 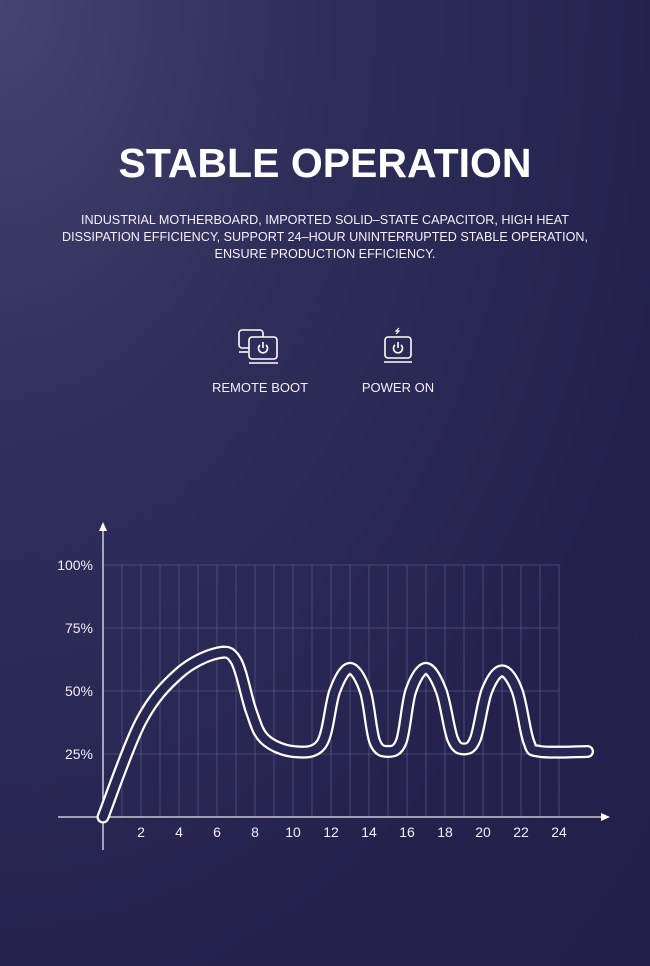 I want to click on feature-label: REMOTE BOOT, so click(x=260, y=387).